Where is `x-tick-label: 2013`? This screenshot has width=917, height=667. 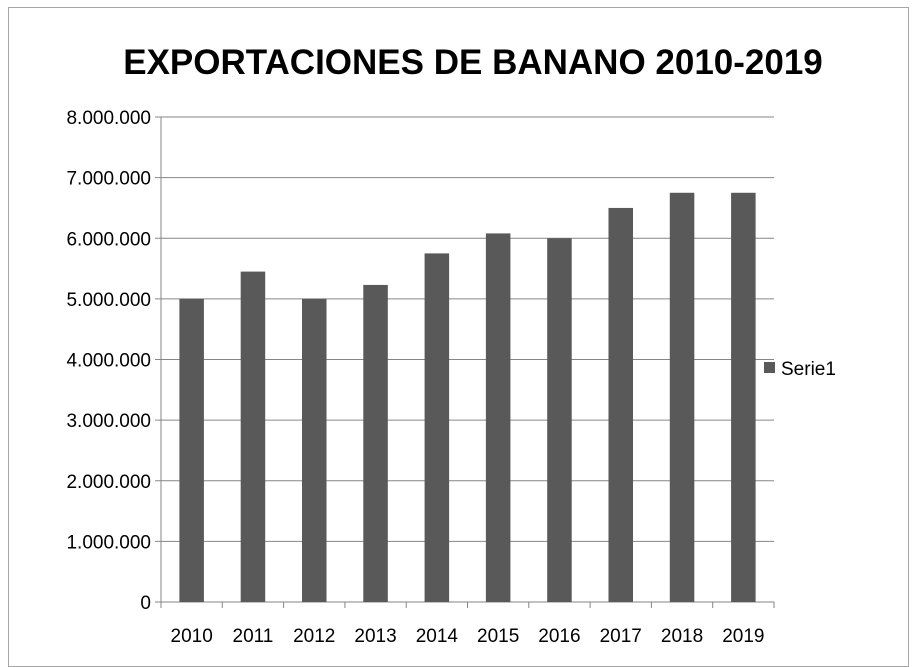 x-tick-label: 2013 is located at coordinates (375, 636).